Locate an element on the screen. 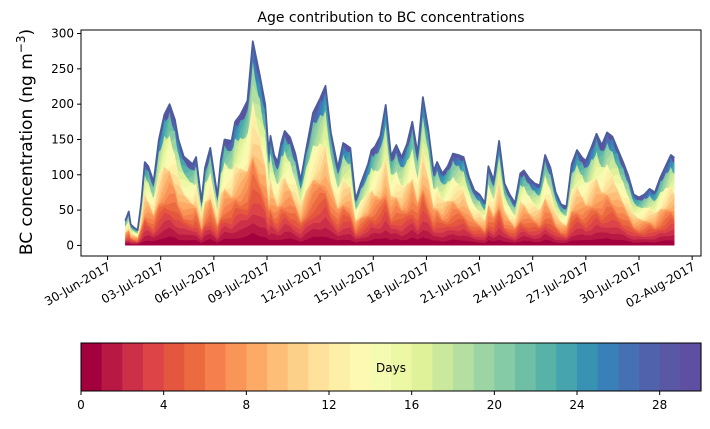 This screenshot has height=429, width=710. y-tick-label: 0 is located at coordinates (70, 245).